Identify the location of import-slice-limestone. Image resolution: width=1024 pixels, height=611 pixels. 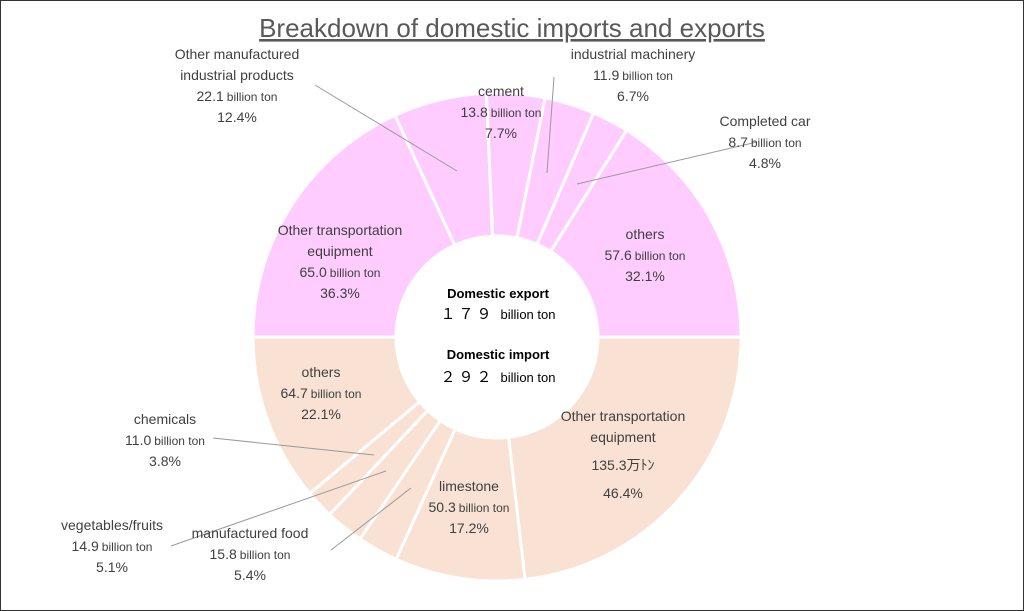
(460, 504).